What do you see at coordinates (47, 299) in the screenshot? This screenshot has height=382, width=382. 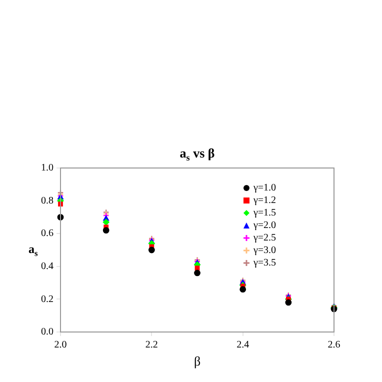 I see `y-tick-label: 0.2` at bounding box center [47, 299].